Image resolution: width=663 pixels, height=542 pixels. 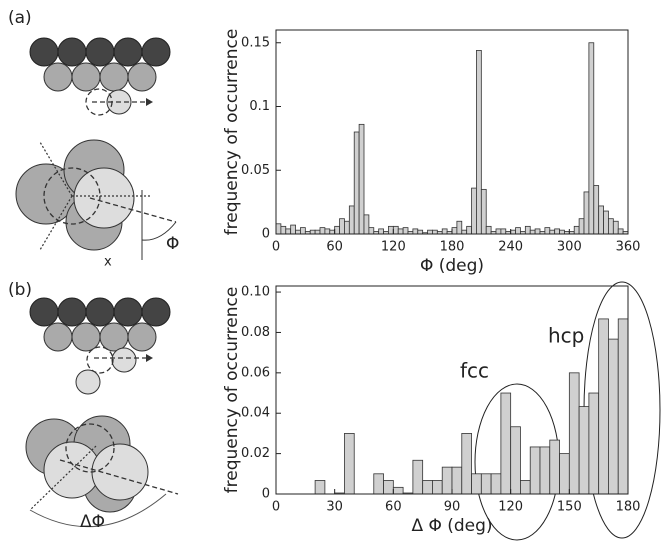 What do you see at coordinates (566, 336) in the screenshot?
I see `annotation: hcp` at bounding box center [566, 336].